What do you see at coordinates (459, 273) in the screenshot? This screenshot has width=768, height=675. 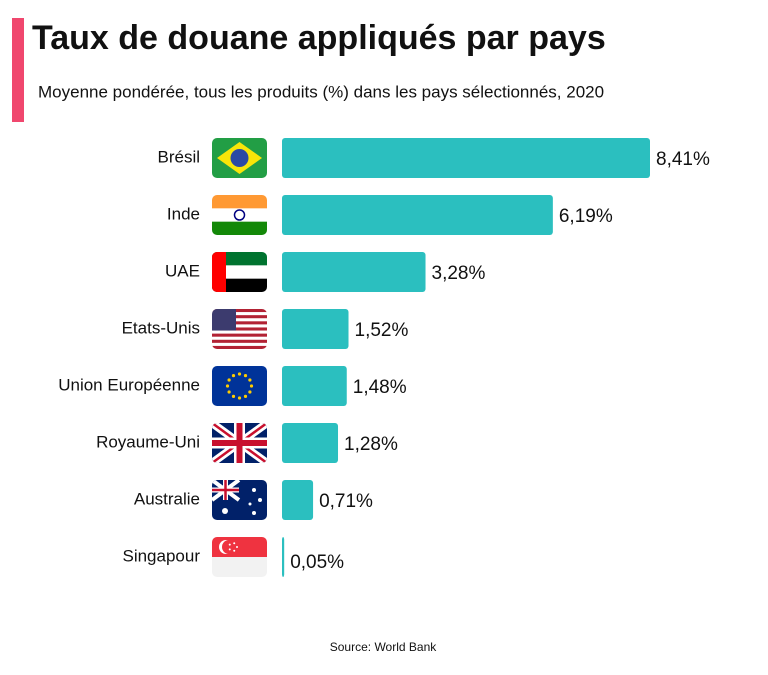 I see `value-label: 3,28%` at bounding box center [459, 273].